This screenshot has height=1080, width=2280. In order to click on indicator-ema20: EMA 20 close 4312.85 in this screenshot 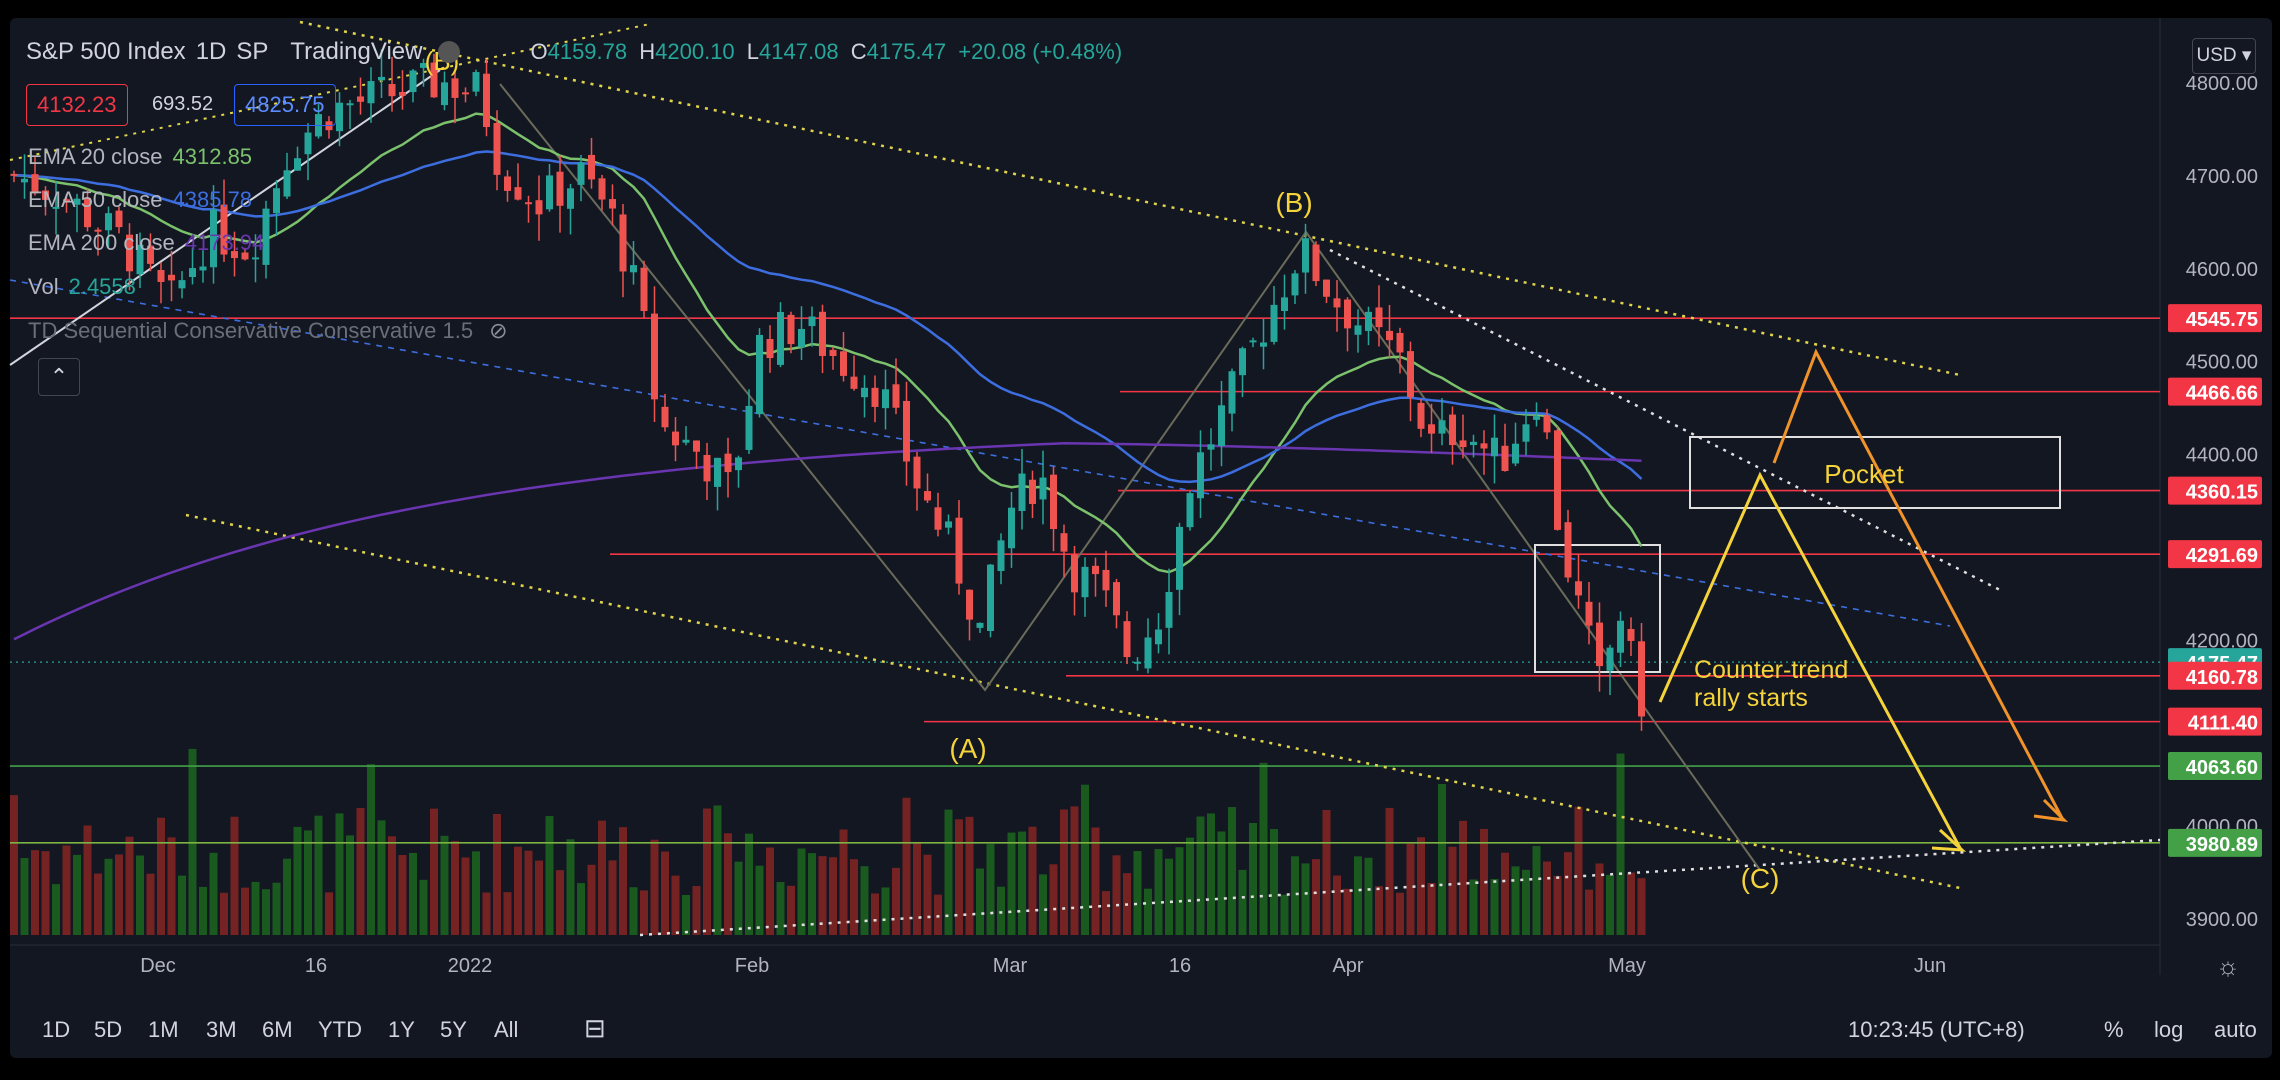, I will do `click(140, 156)`.